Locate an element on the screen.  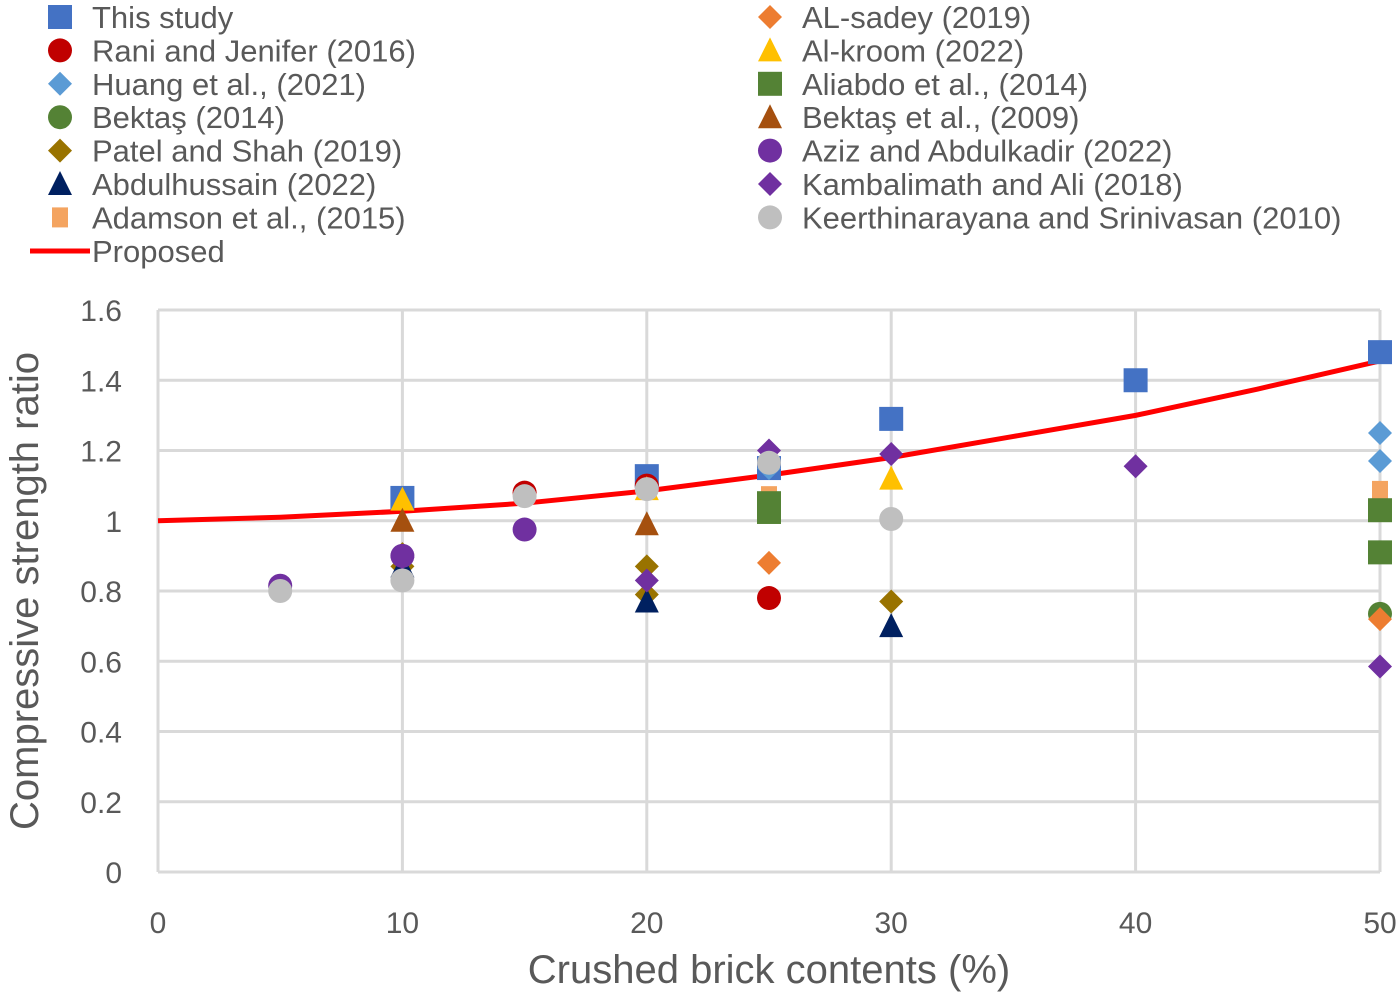
x-tick-label: 30 is located at coordinates (891, 923).